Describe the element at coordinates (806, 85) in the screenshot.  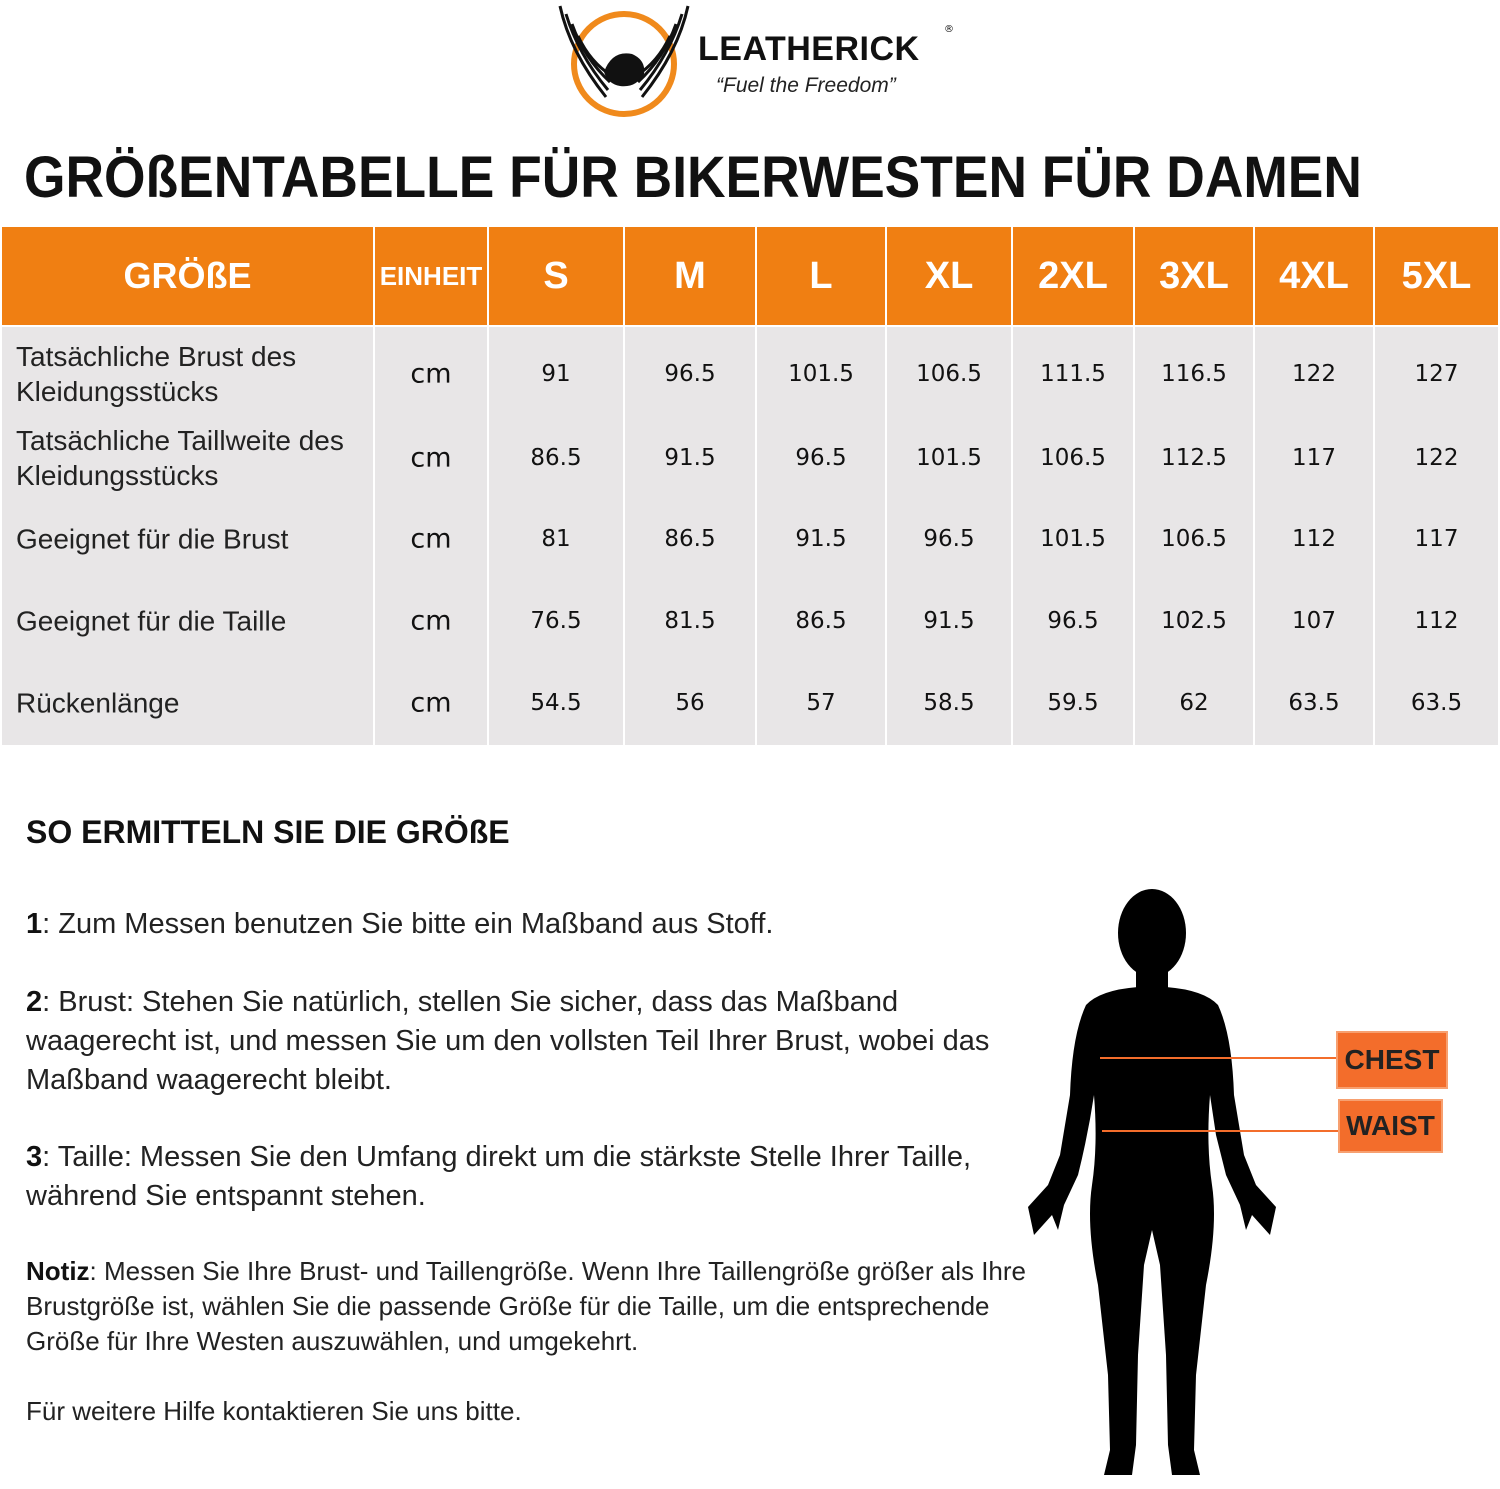
I see `brand-tagline: “Fuel the Freedom”` at that location.